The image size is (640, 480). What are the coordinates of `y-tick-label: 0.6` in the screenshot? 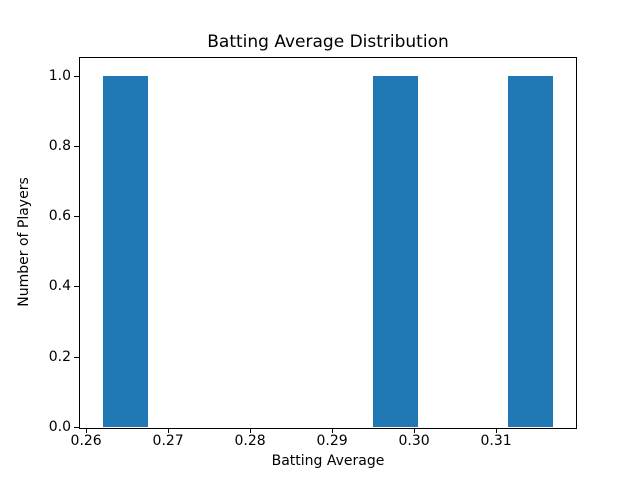 It's located at (59, 216).